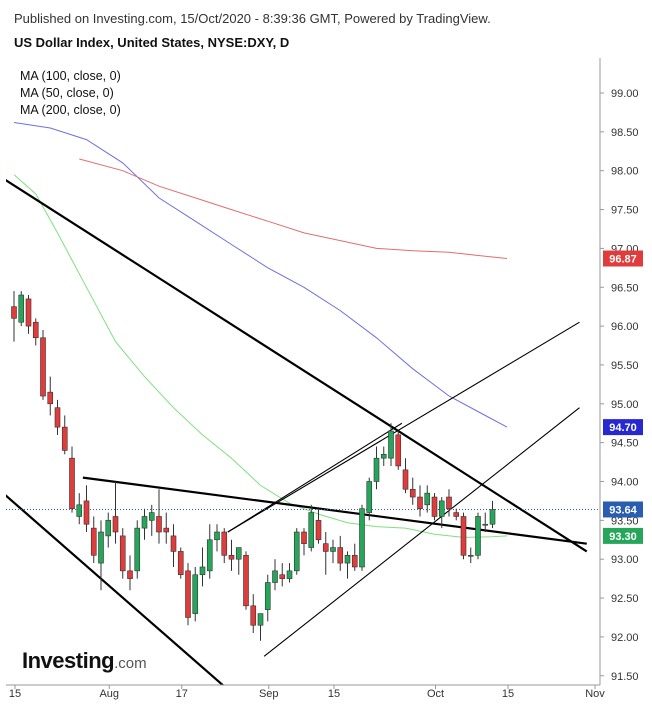  I want to click on investing-logo: Investing.com, so click(84, 661).